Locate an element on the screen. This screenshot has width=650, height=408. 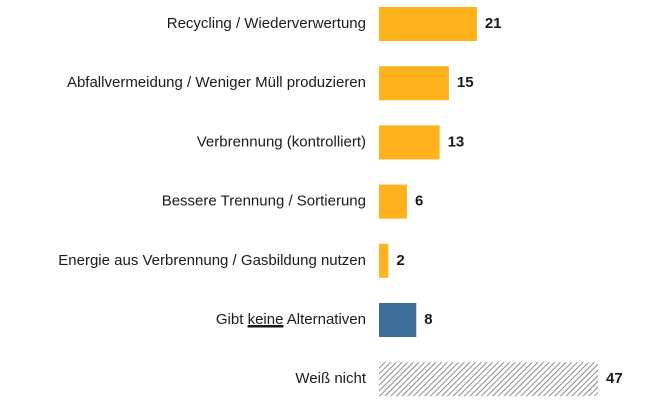
value-label: 21 is located at coordinates (493, 23).